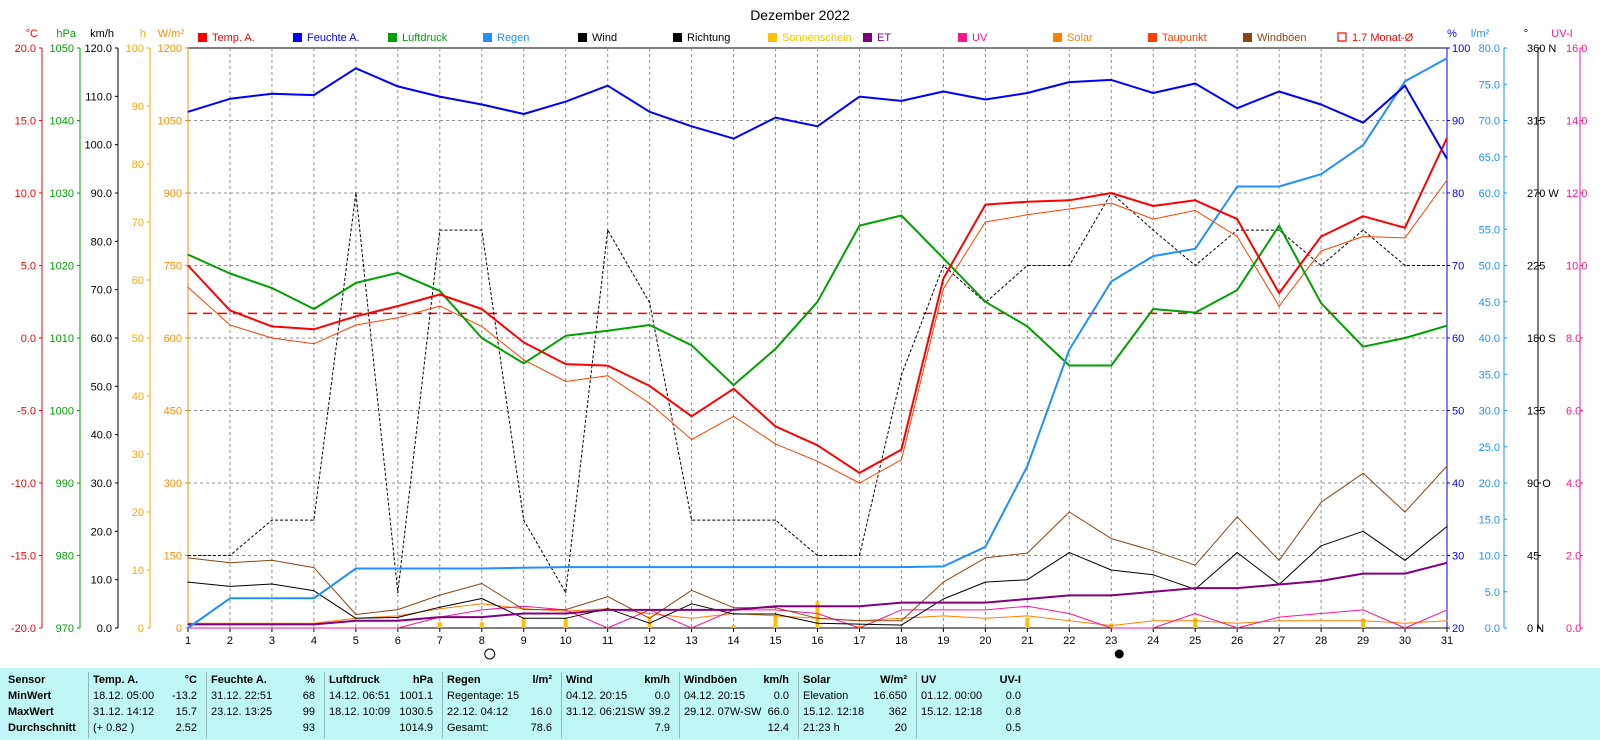 This screenshot has height=740, width=1600. Describe the element at coordinates (952, 696) in the screenshot. I see `stats-cell-info: 01.12. 00:00` at that location.